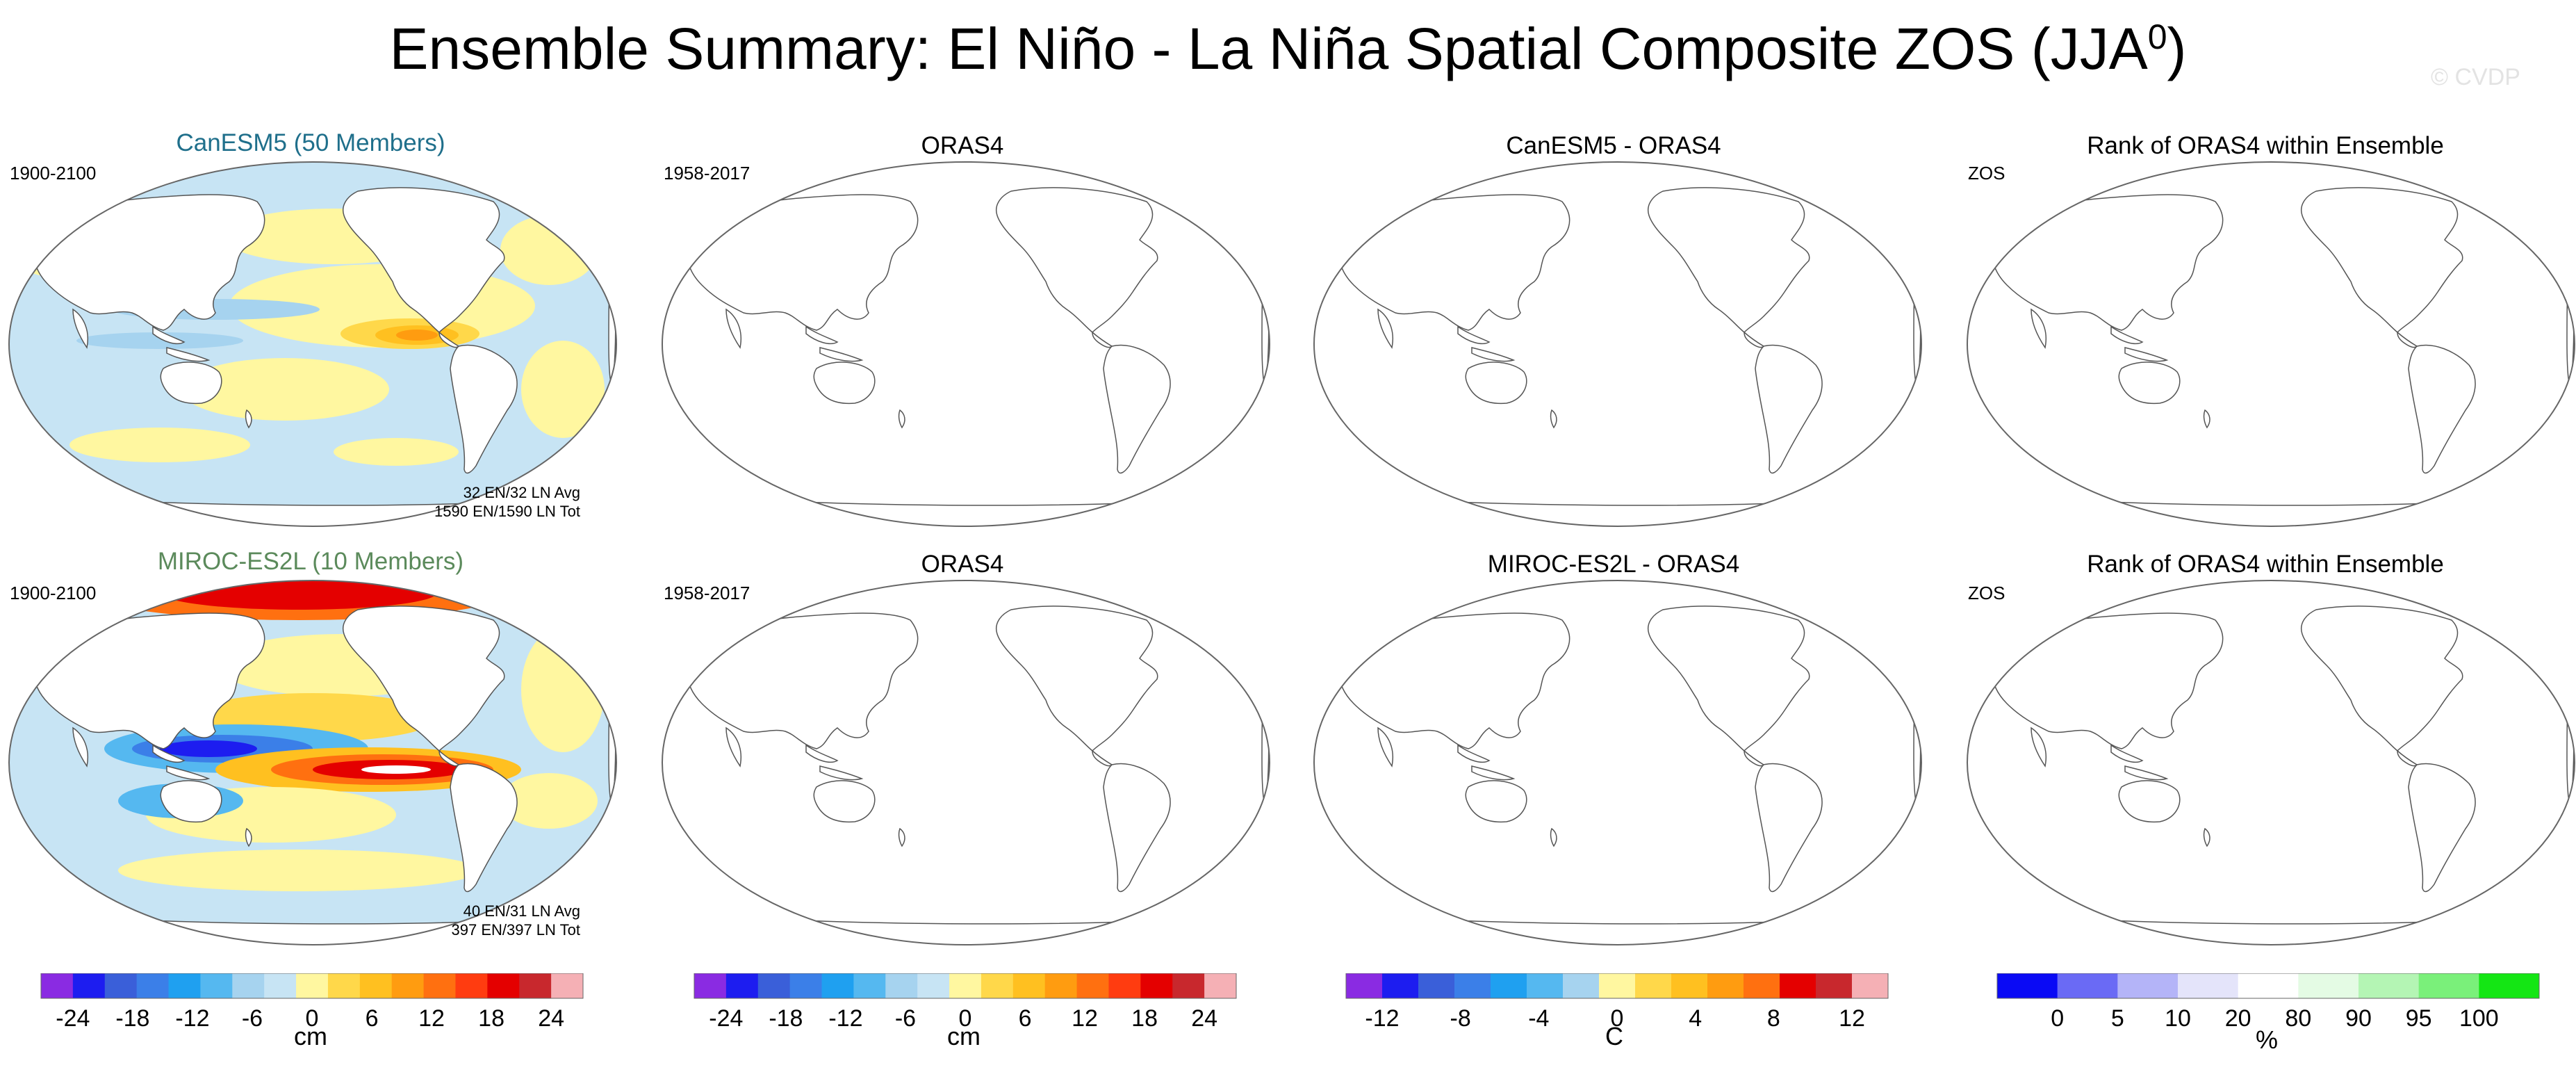 This screenshot has height=1072, width=2576. What do you see at coordinates (1144, 1018) in the screenshot?
I see `colorbar-tick-label: 18` at bounding box center [1144, 1018].